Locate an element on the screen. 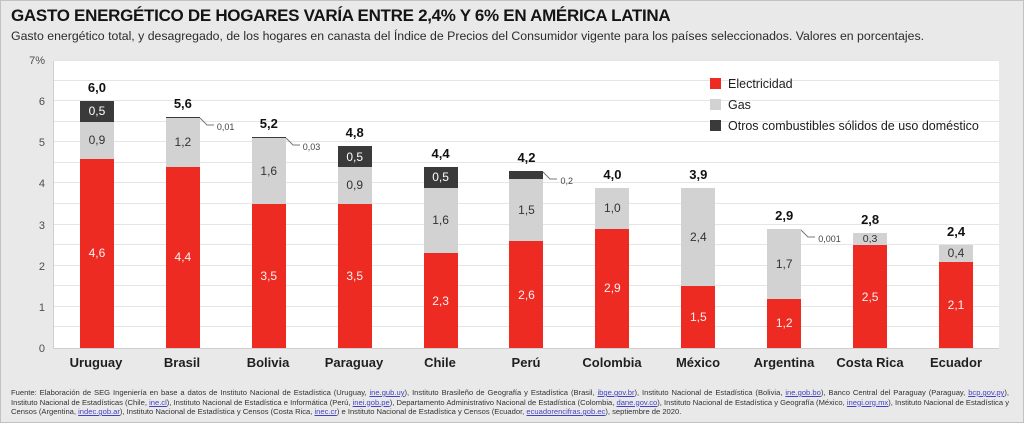 This screenshot has height=423, width=1024. footer-link-dane-gov-co: dane.gov.co is located at coordinates (637, 402).